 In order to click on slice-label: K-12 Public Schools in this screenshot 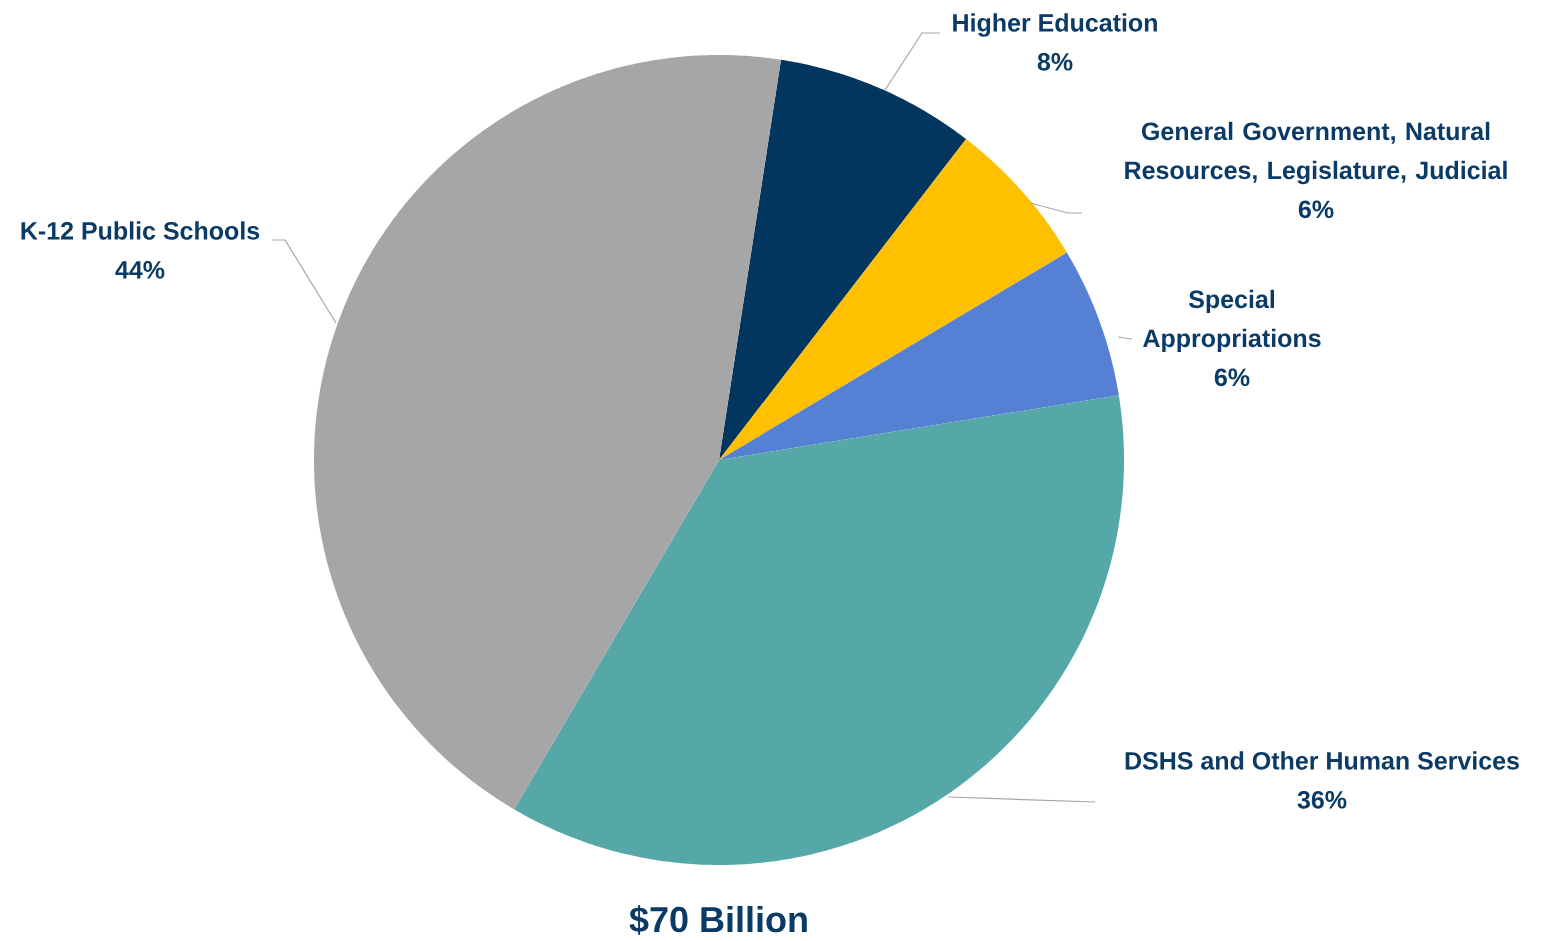, I will do `click(140, 230)`.